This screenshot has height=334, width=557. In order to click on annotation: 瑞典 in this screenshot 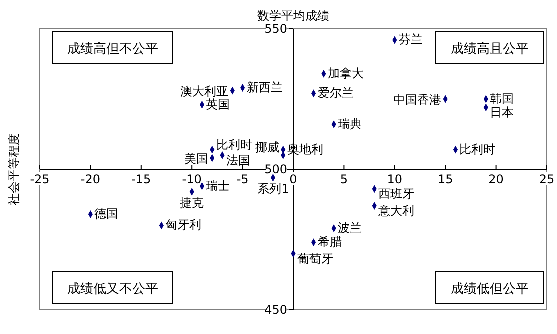, I will do `click(350, 124)`.